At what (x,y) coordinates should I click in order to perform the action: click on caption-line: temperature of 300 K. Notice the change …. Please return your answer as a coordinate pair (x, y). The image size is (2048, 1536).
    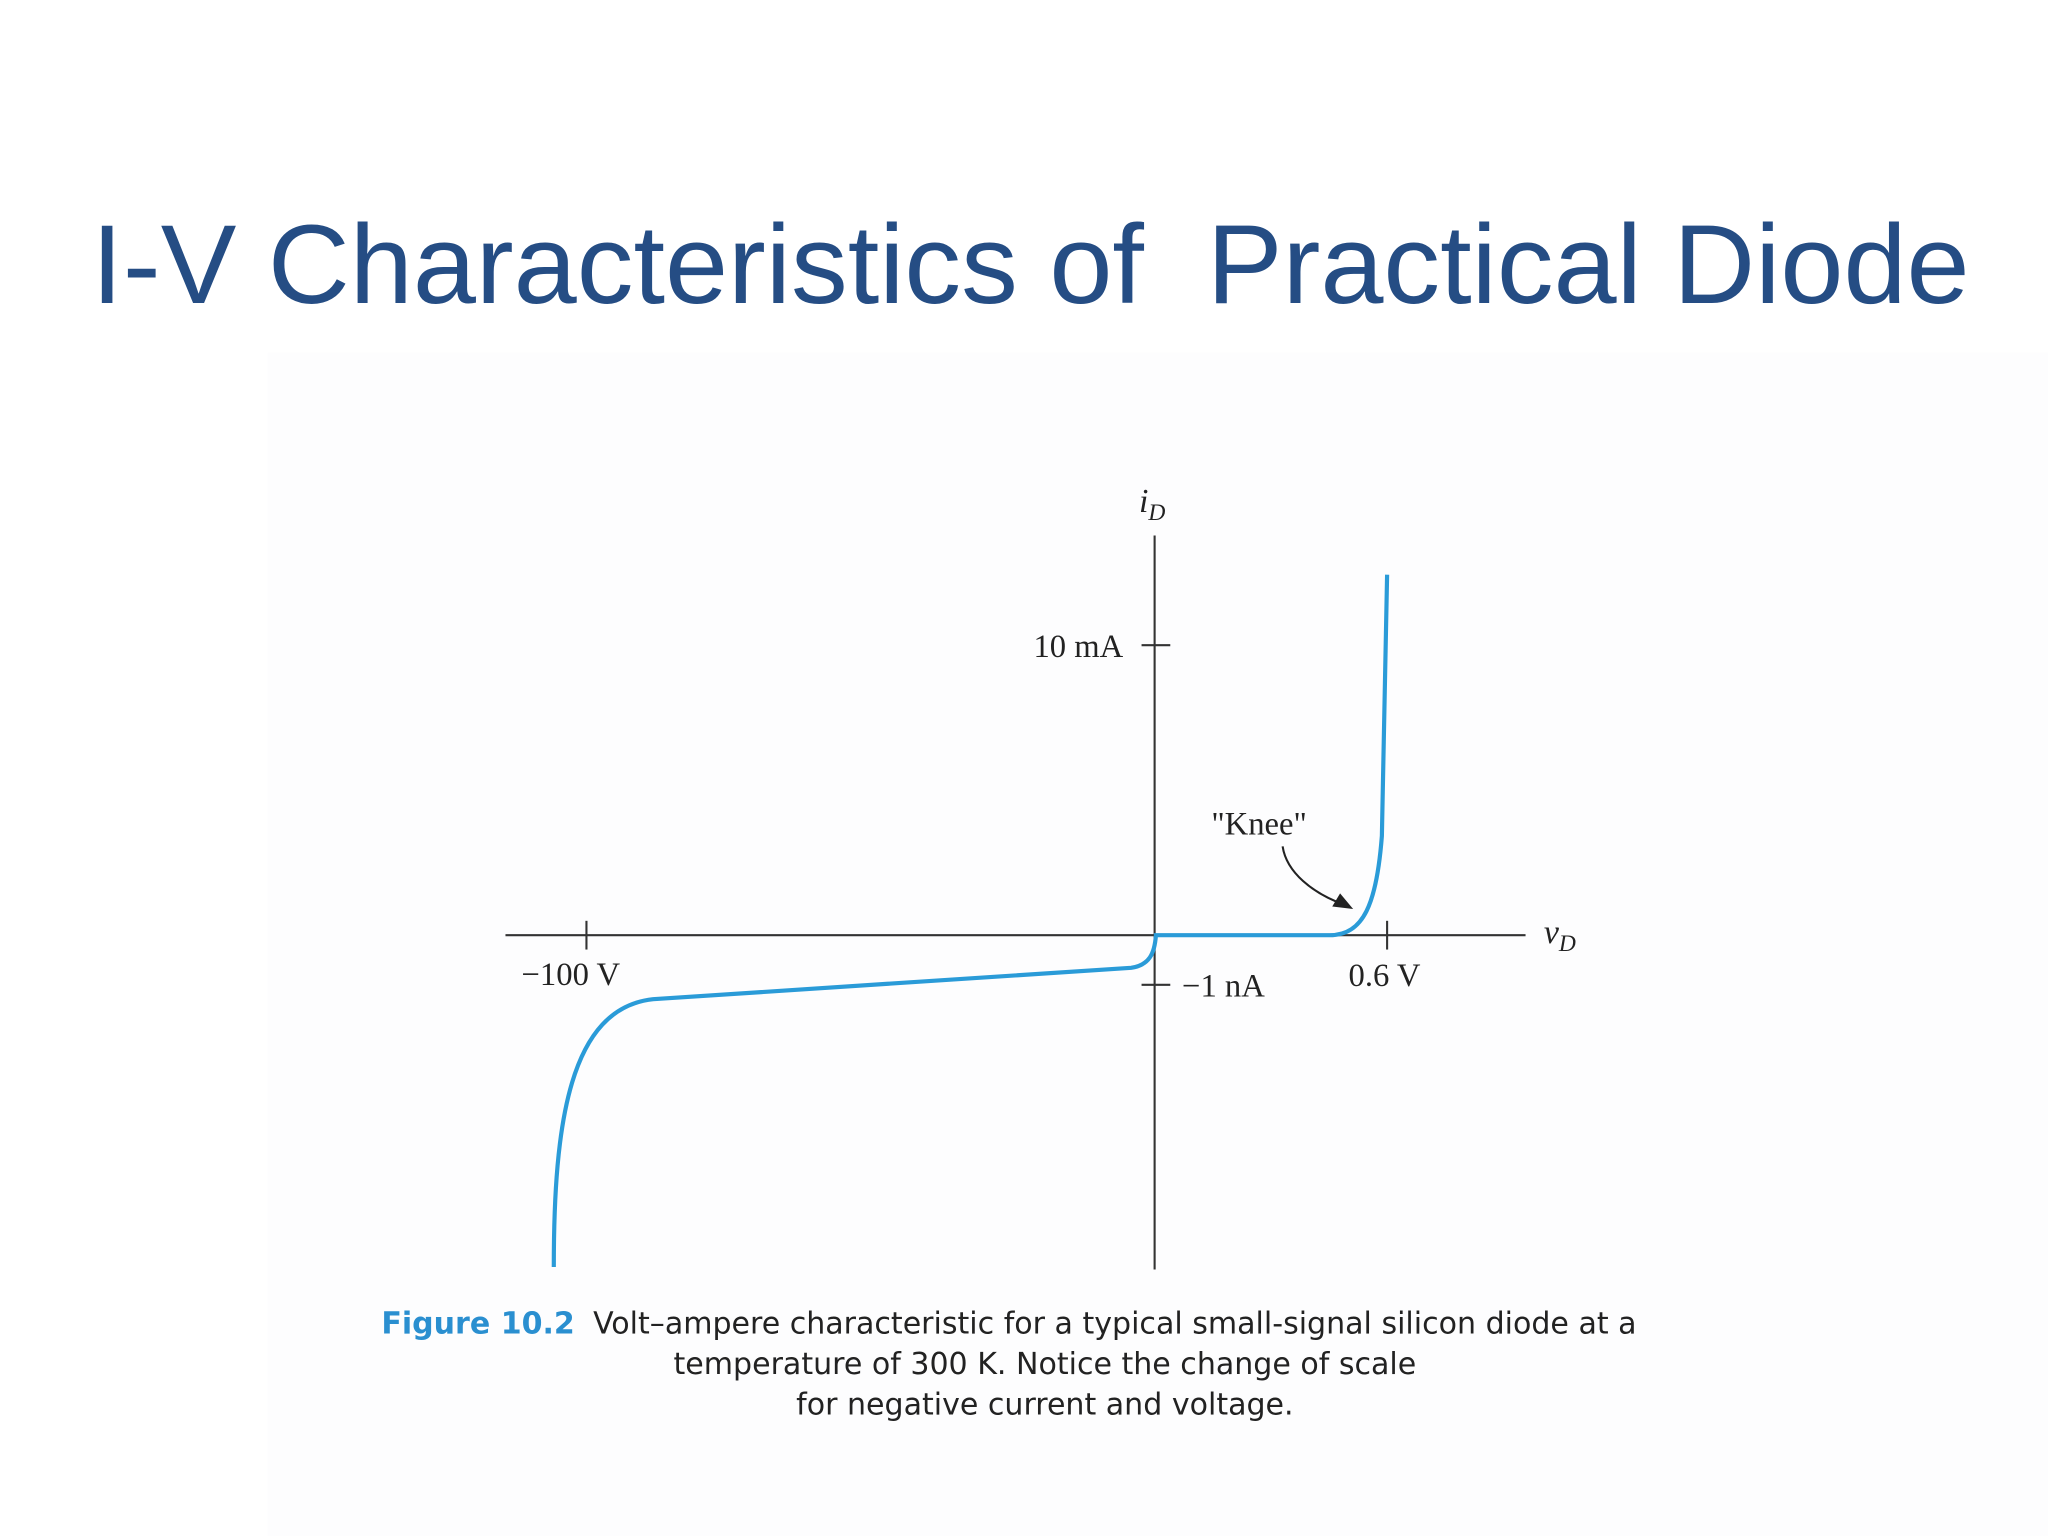
    Looking at the image, I should click on (1045, 1364).